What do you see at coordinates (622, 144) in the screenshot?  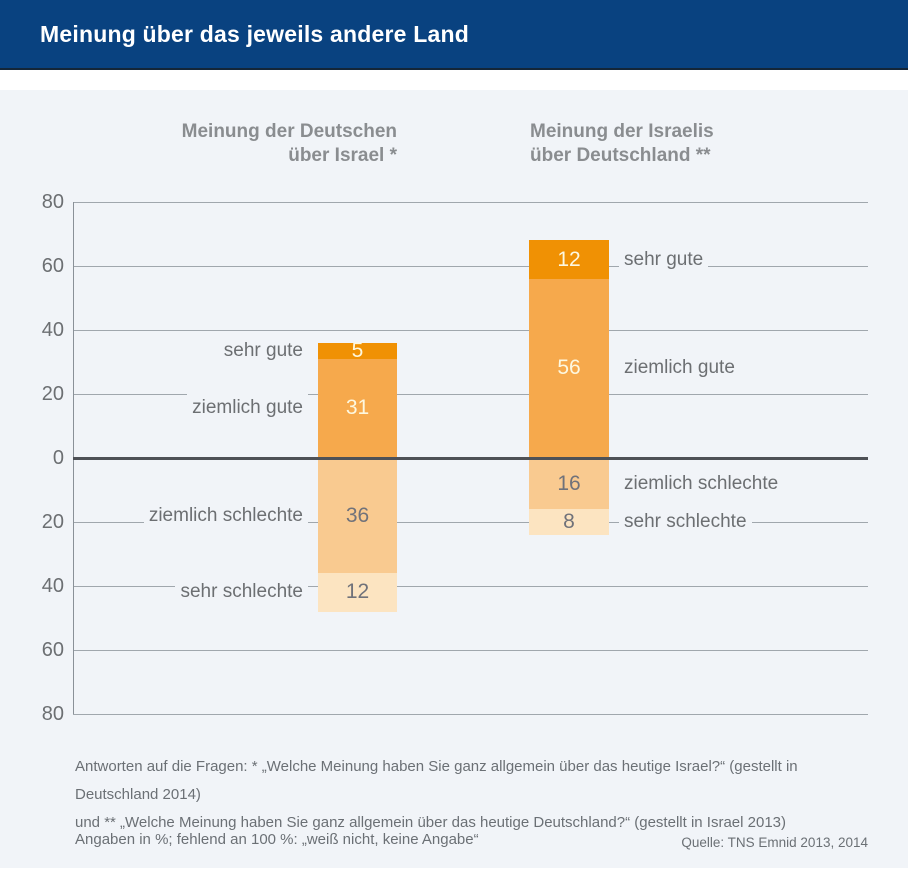 I see `column-title-israelis: Meinung der Israelis über Deutschland **` at bounding box center [622, 144].